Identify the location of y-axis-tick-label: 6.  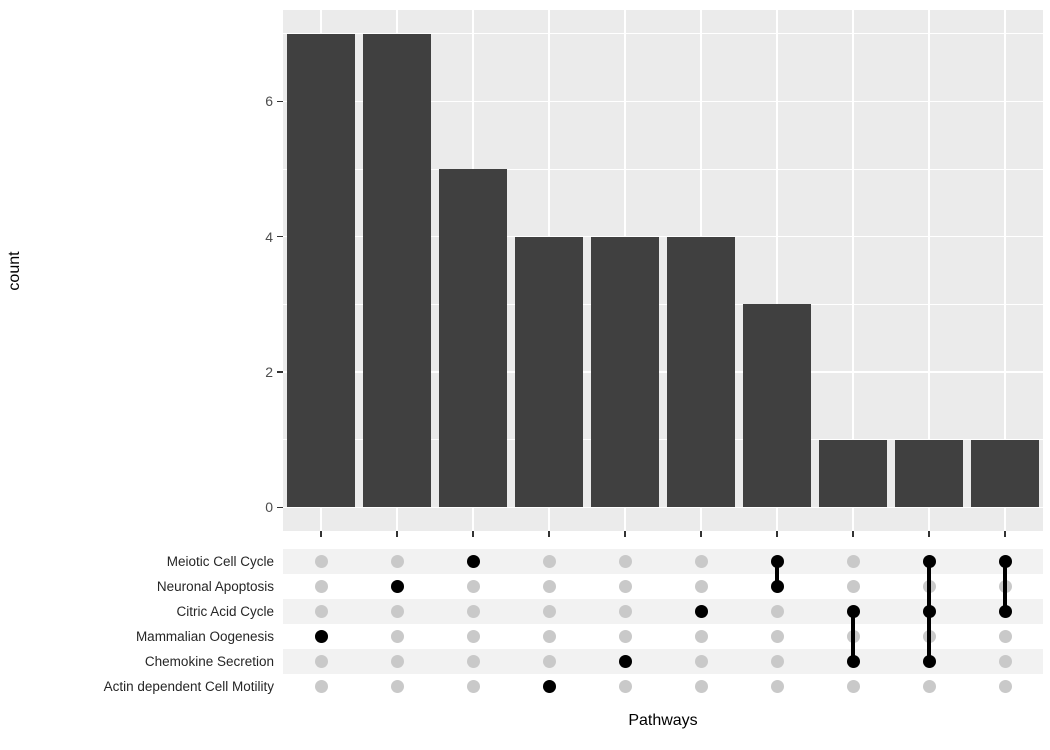
(269, 101).